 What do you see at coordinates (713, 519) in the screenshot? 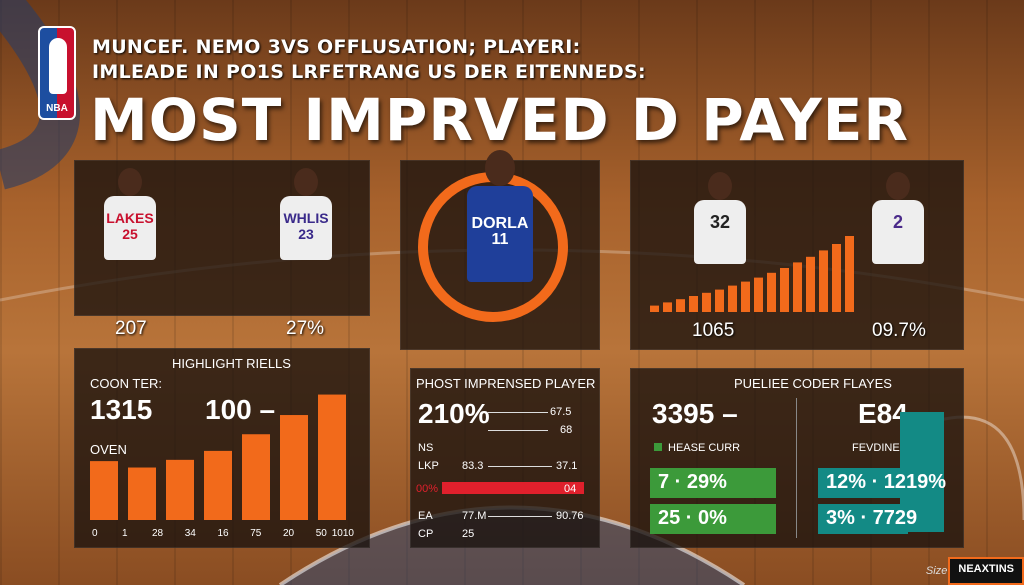
I see `green-stat-chip: 25 · 0%` at bounding box center [713, 519].